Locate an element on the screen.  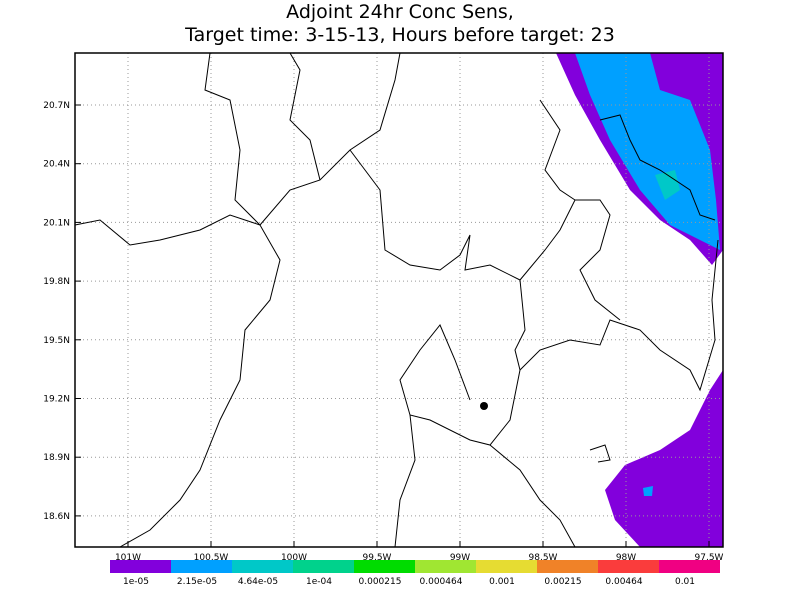
lat-label: 18.6N is located at coordinates (56, 517).